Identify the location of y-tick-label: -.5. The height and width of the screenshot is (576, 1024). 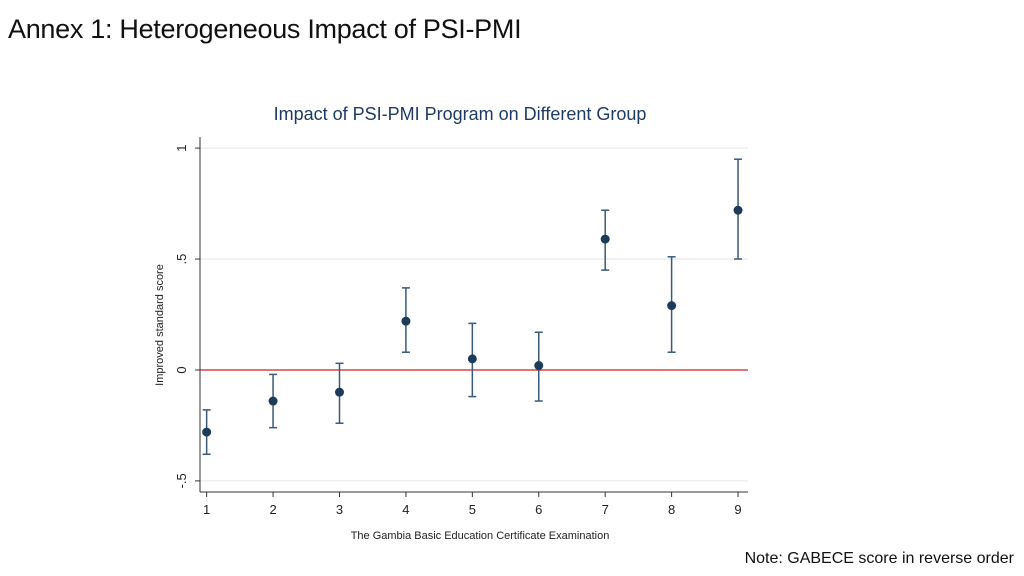
(181, 480).